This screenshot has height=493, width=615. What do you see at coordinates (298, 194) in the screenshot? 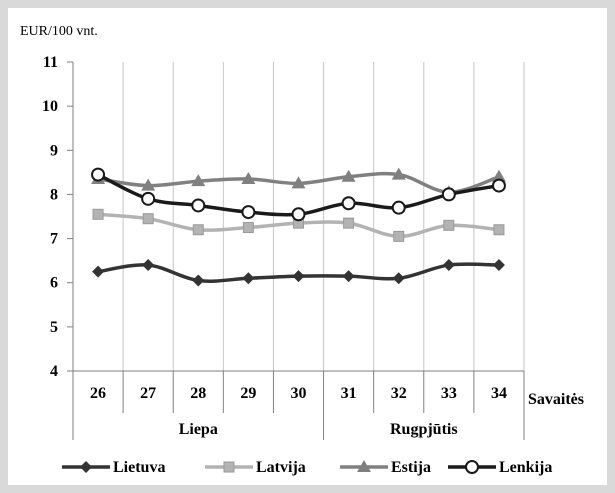
I see `series-lenkija` at bounding box center [298, 194].